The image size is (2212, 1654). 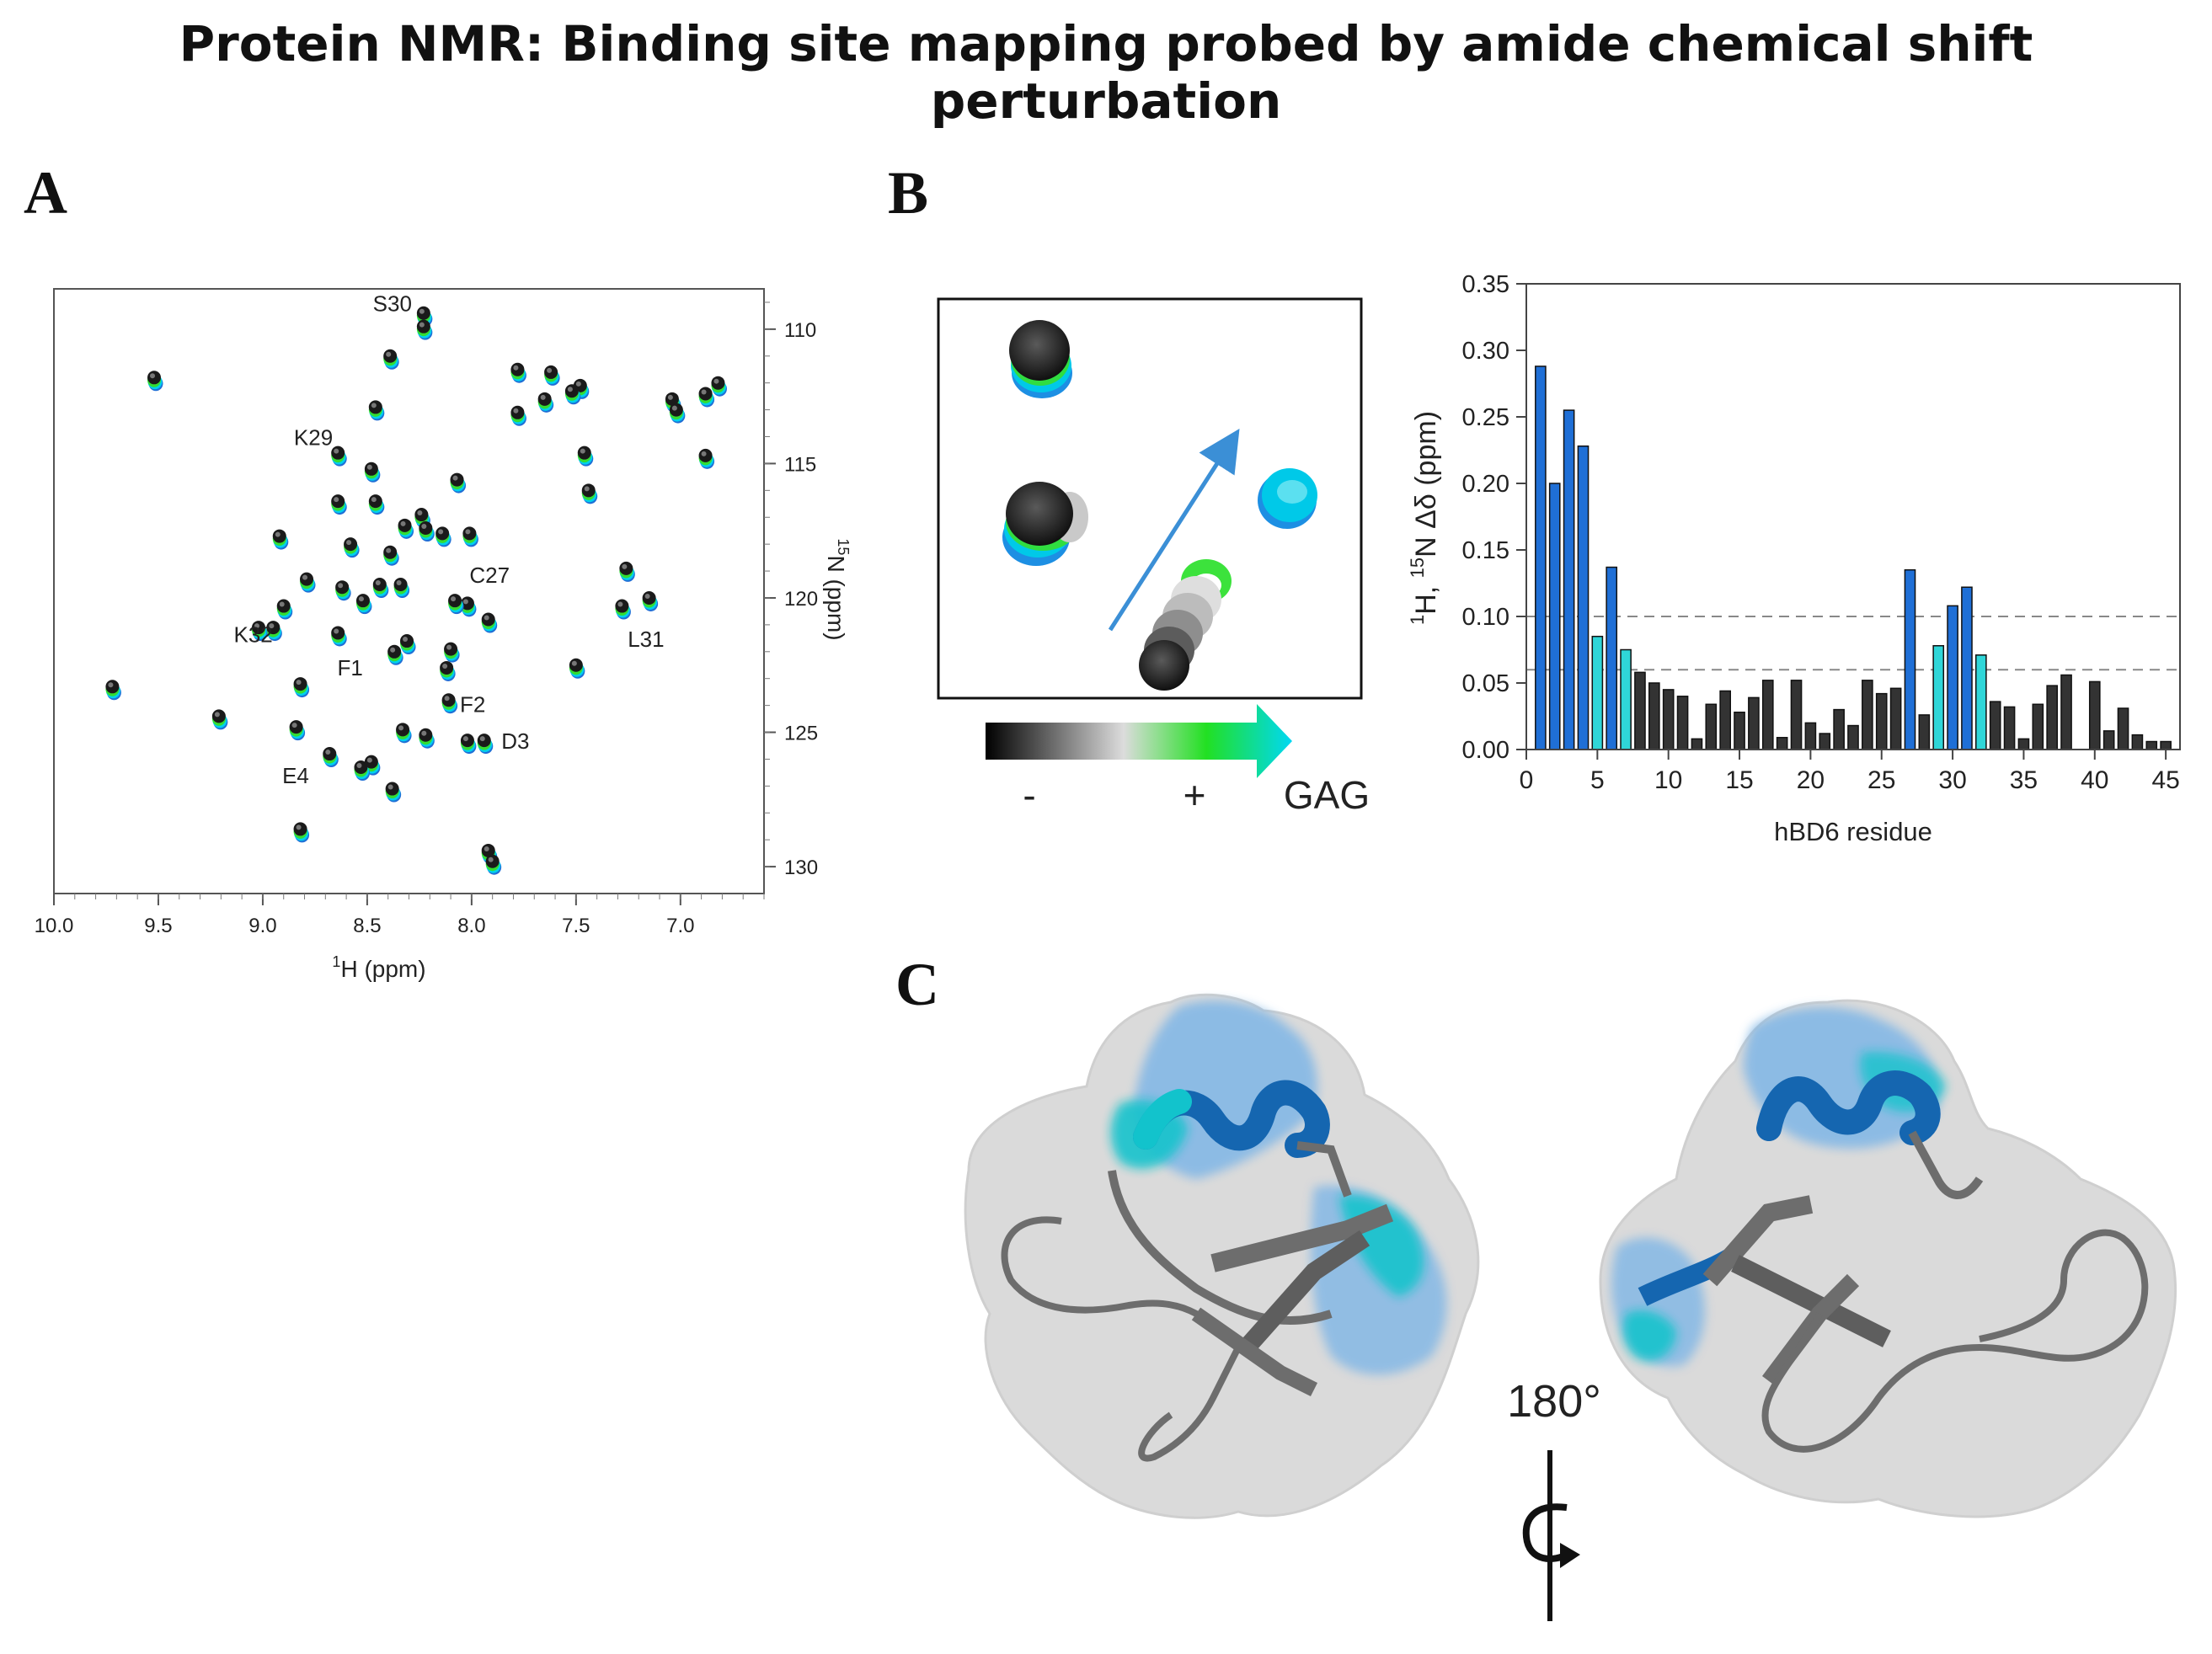 What do you see at coordinates (400, 915) in the screenshot?
I see `hsqc-x-axis: 10.0 9.5 9.0 8.5 8.0 7.5 7.0` at bounding box center [400, 915].